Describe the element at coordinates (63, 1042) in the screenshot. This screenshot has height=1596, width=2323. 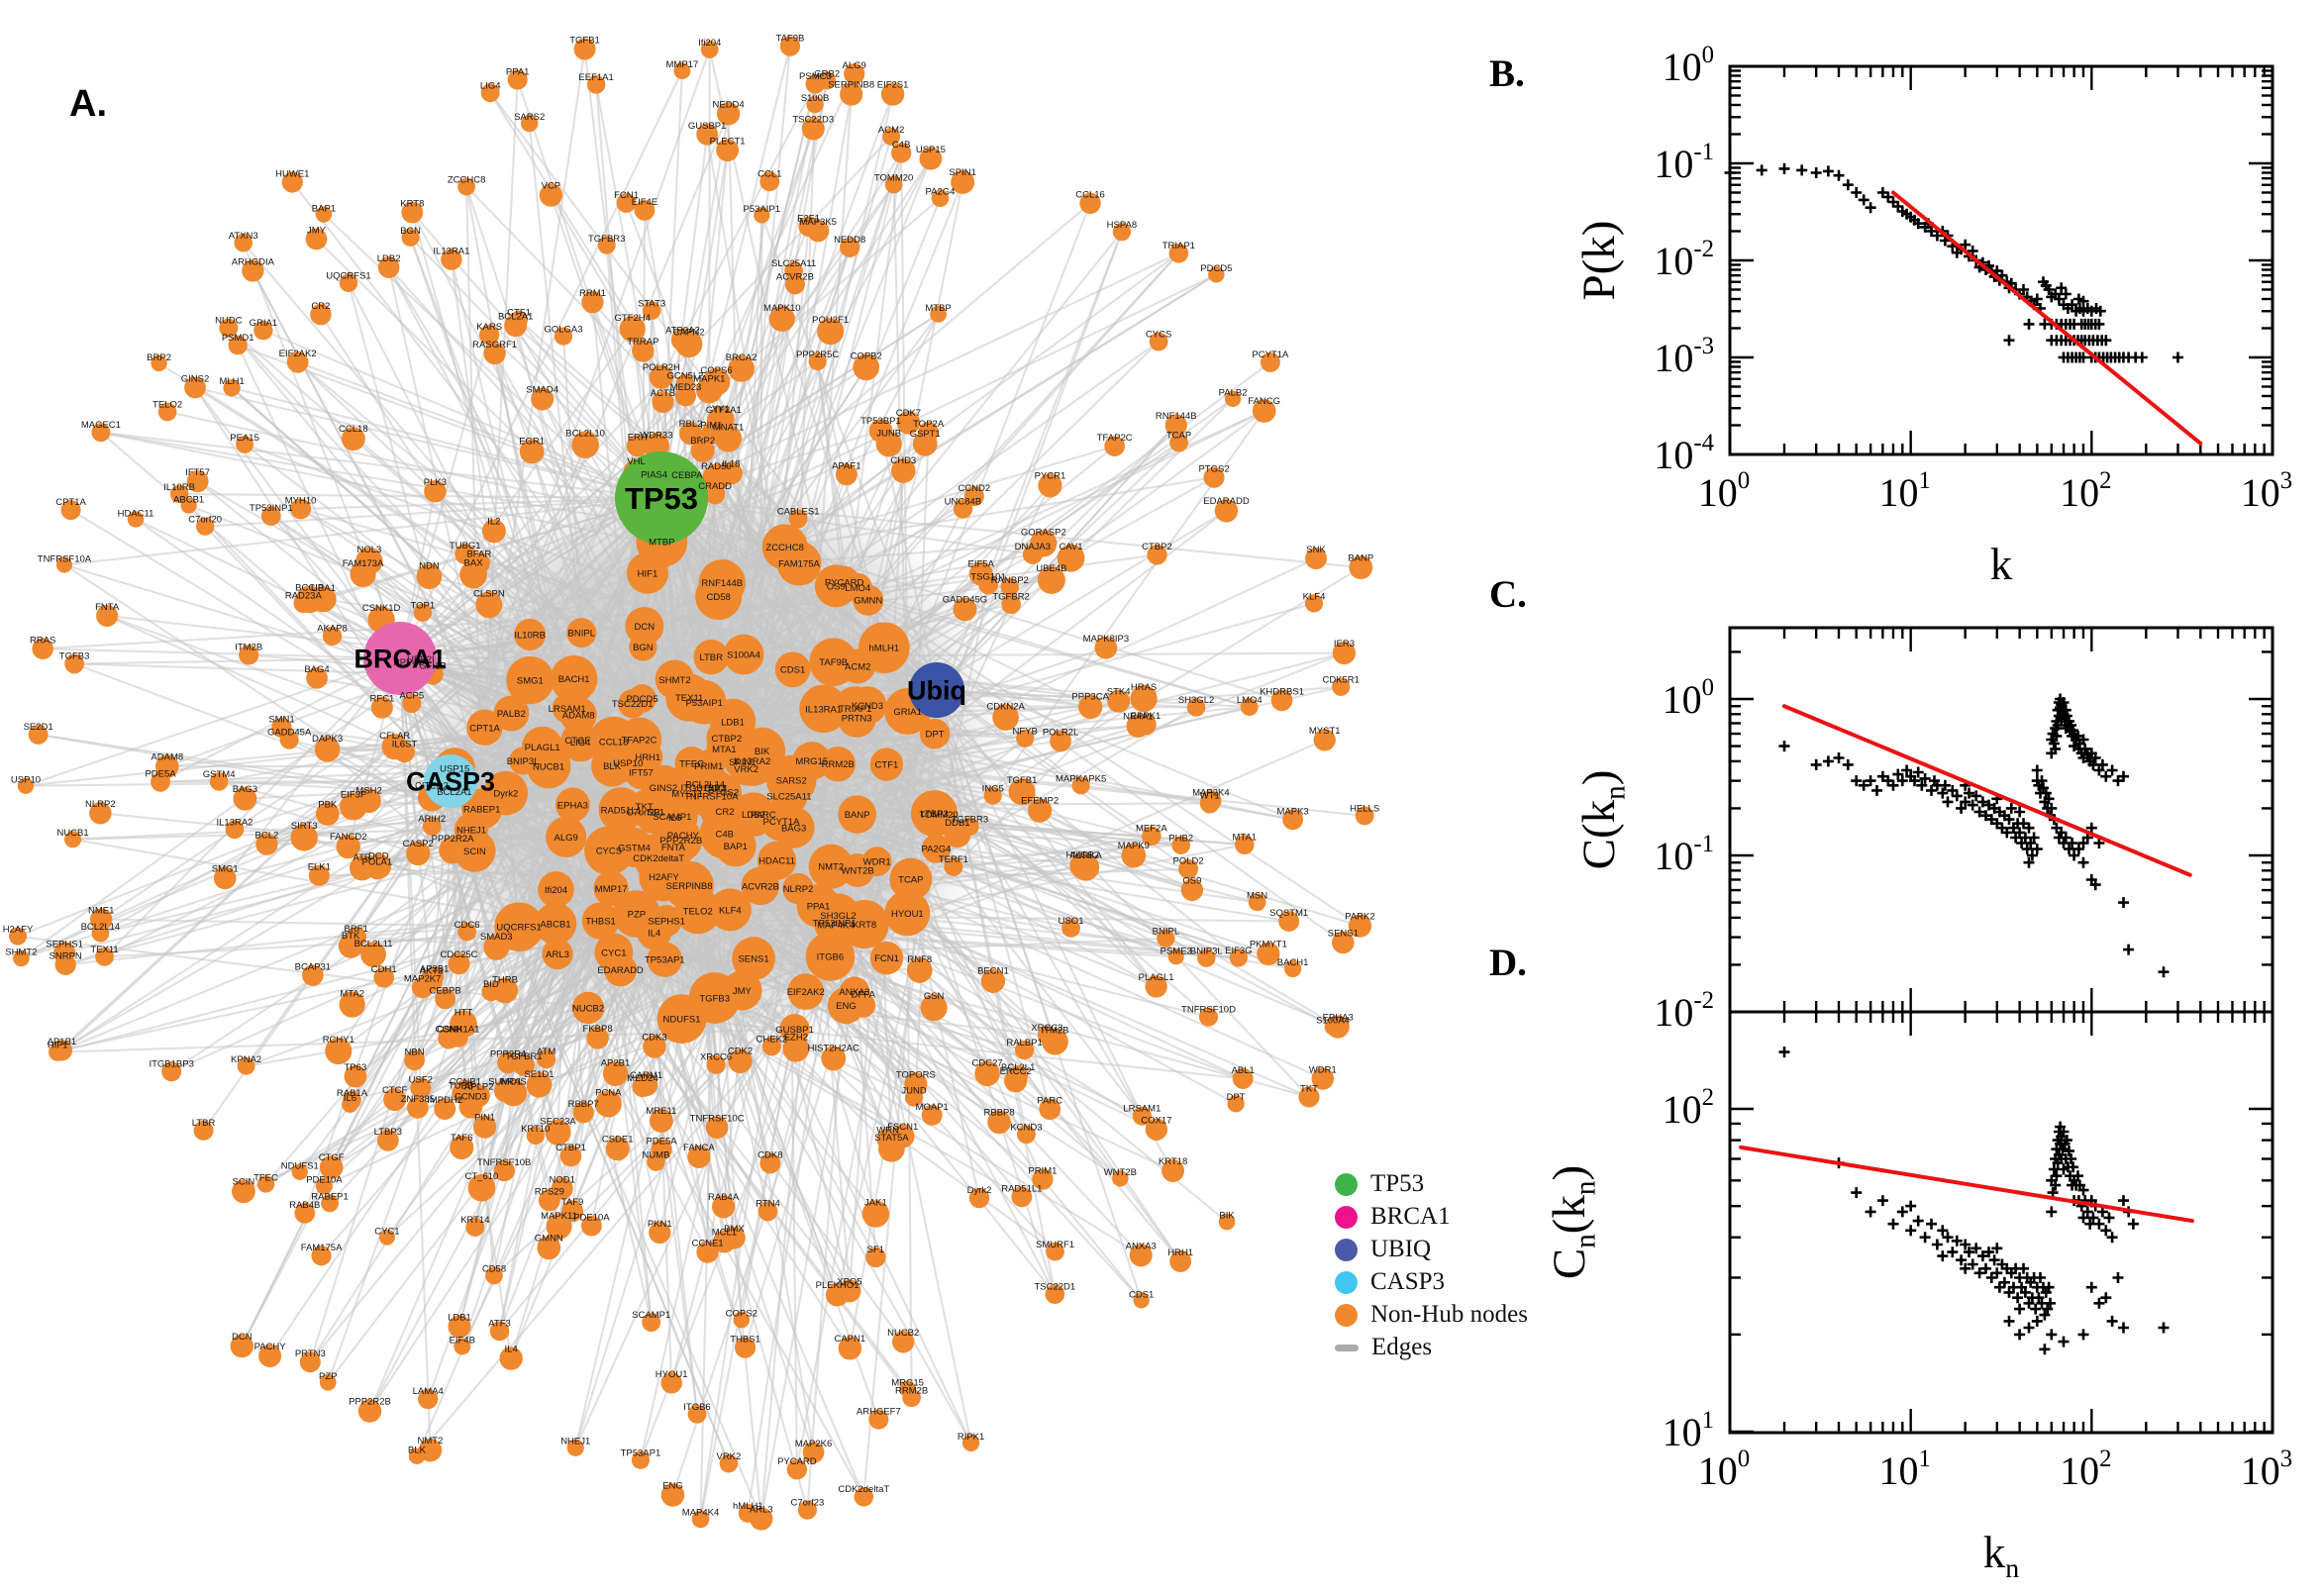
I see `svg-text: AP1B1` at that location.